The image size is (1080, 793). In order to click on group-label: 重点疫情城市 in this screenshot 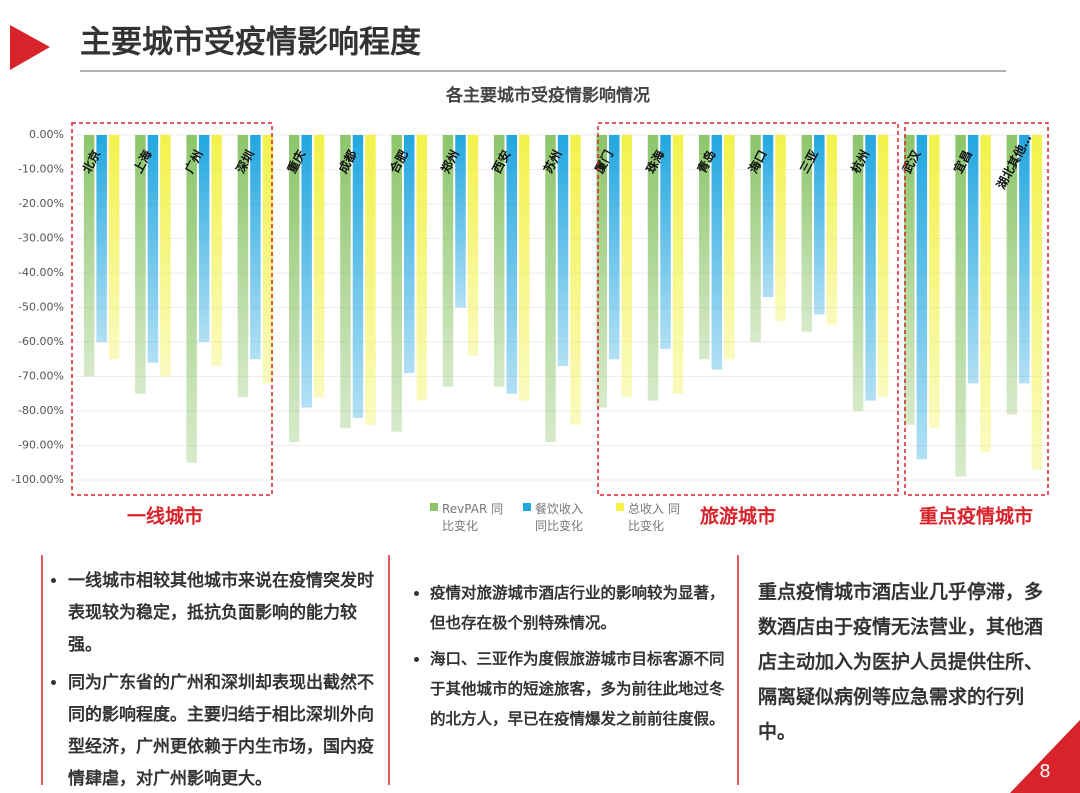, I will do `click(976, 516)`.